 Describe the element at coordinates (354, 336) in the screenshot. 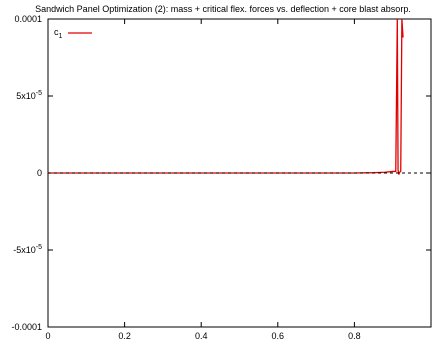

I see `x-tick-label: 0.8` at that location.